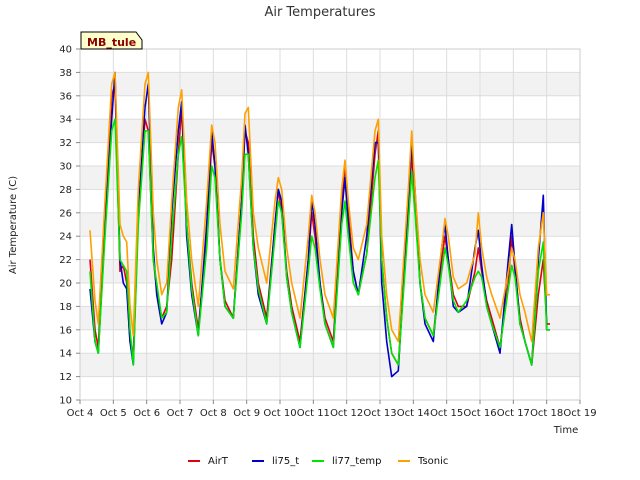 This screenshot has height=480, width=640. I want to click on y-tick-label: 28, so click(65, 190).